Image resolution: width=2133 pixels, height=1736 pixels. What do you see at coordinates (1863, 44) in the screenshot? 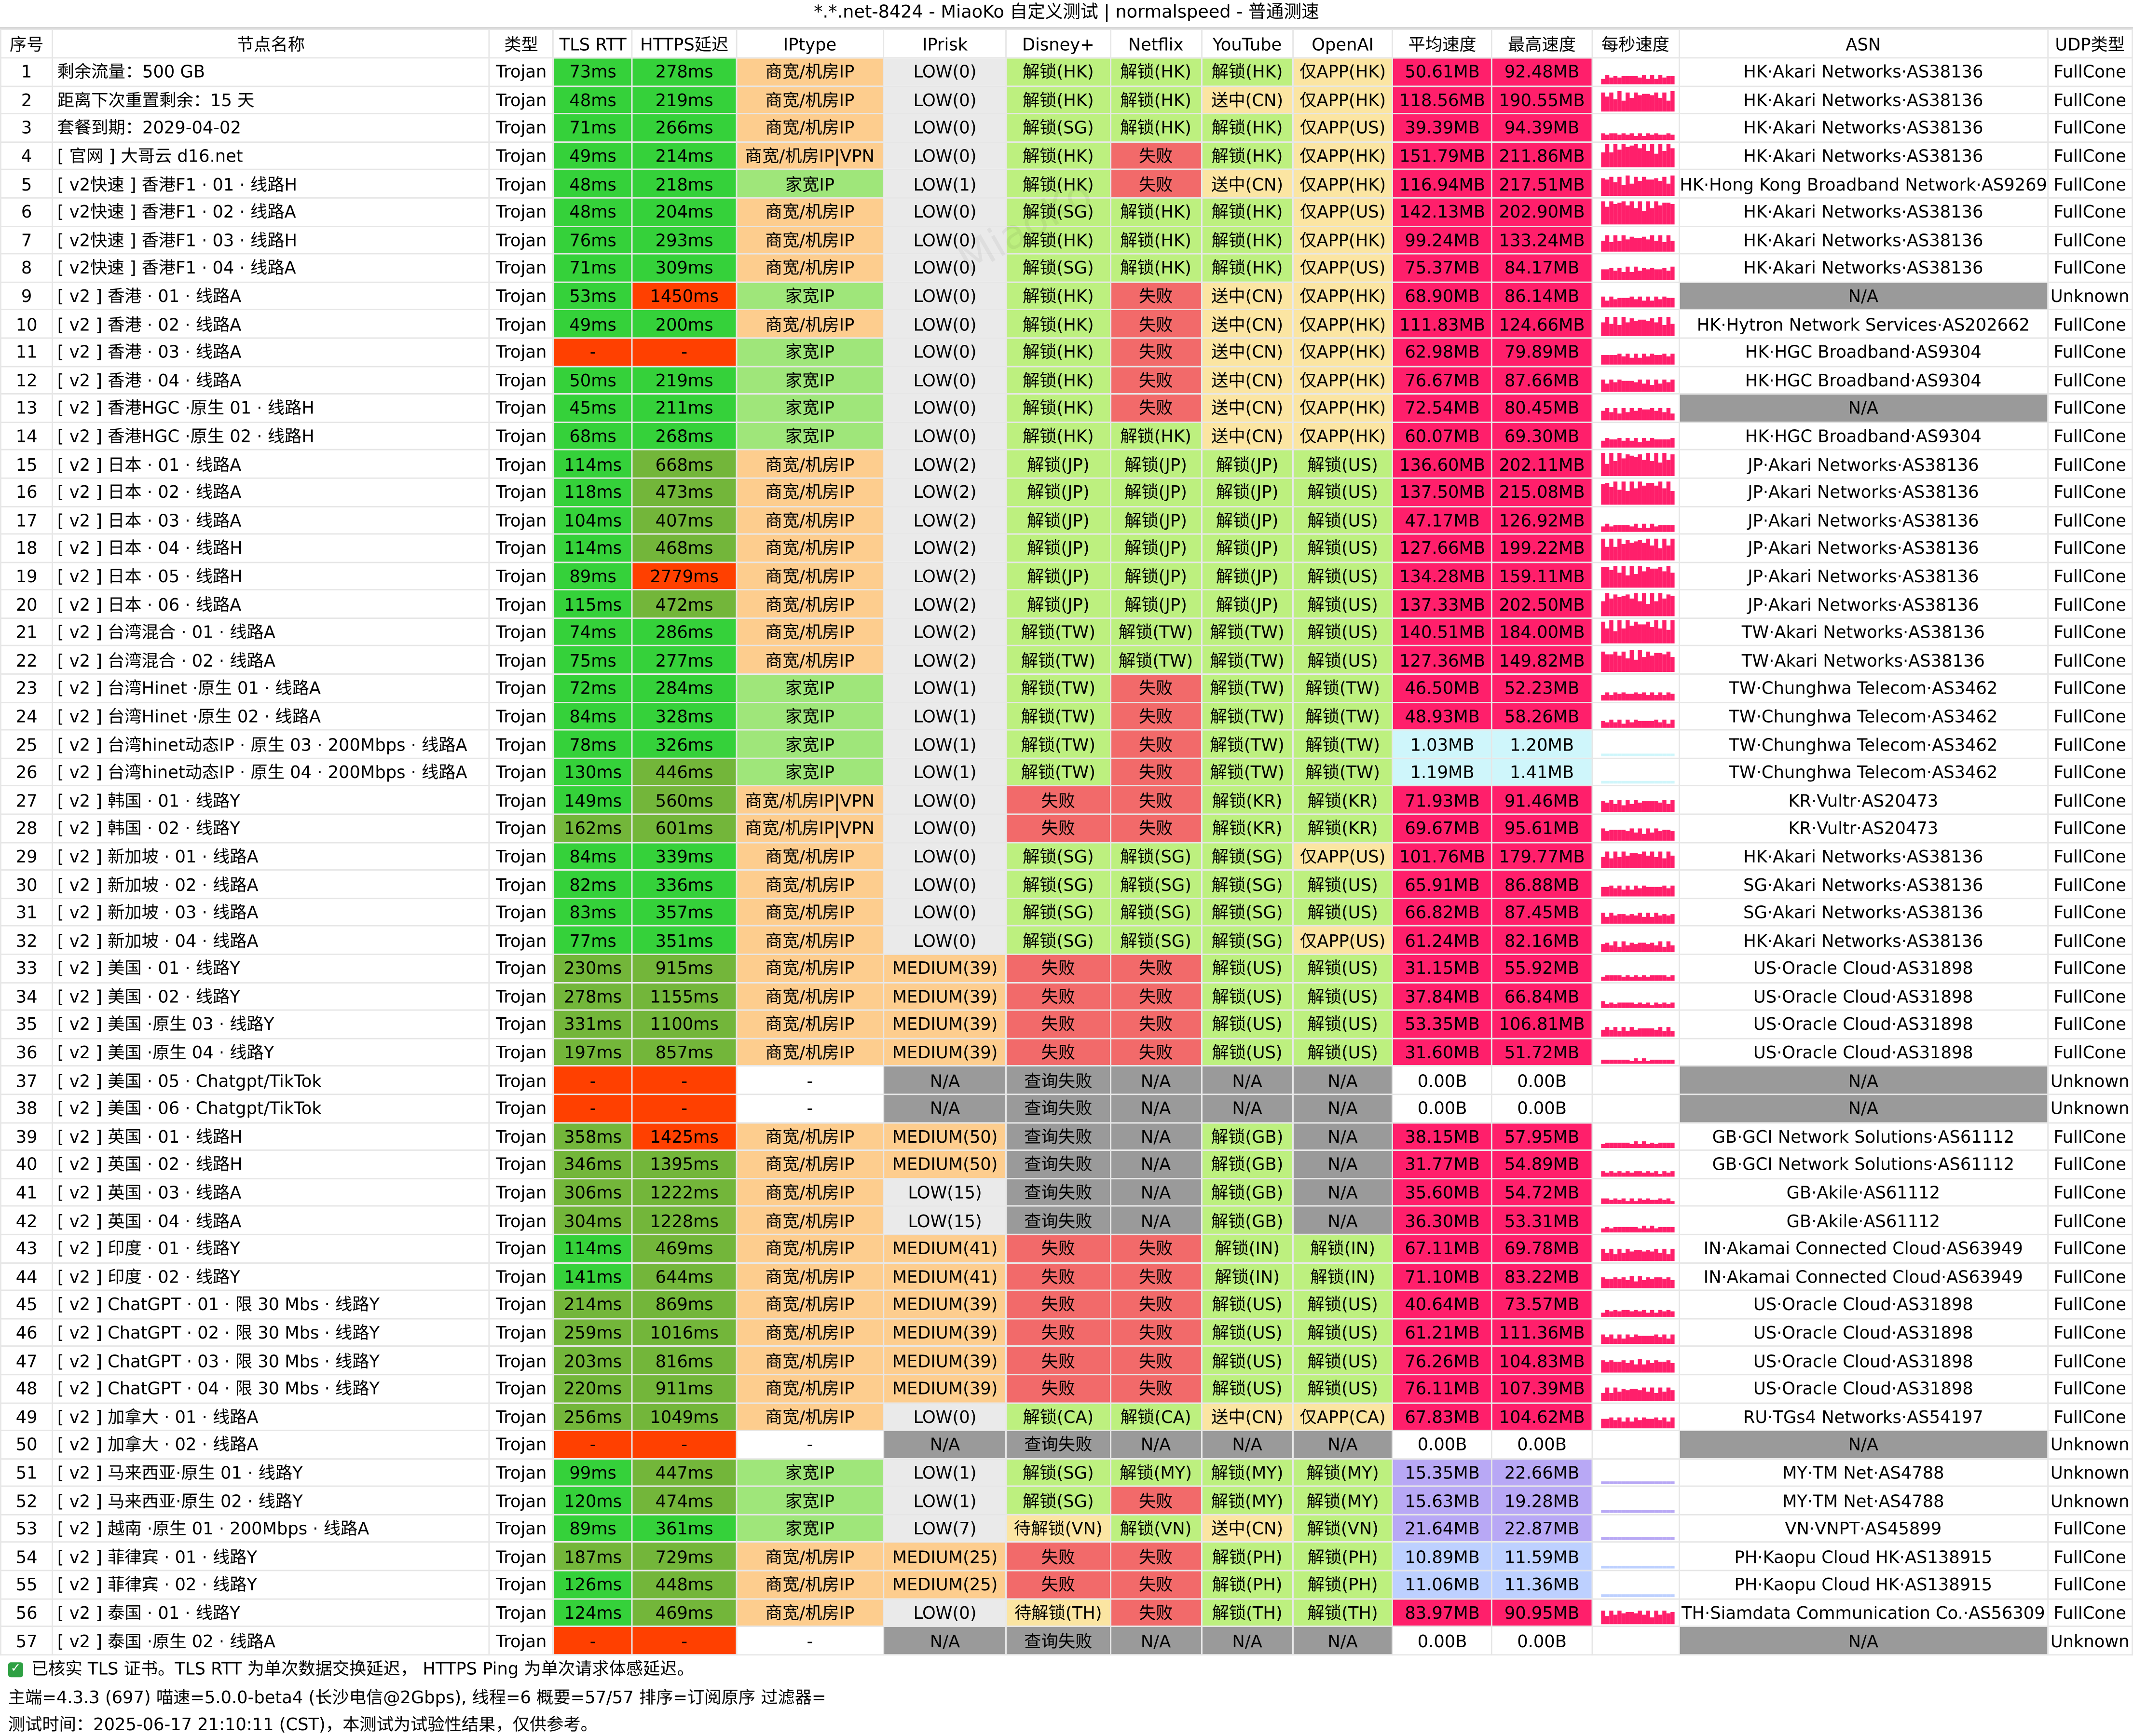
I see `column-header: ASN` at bounding box center [1863, 44].